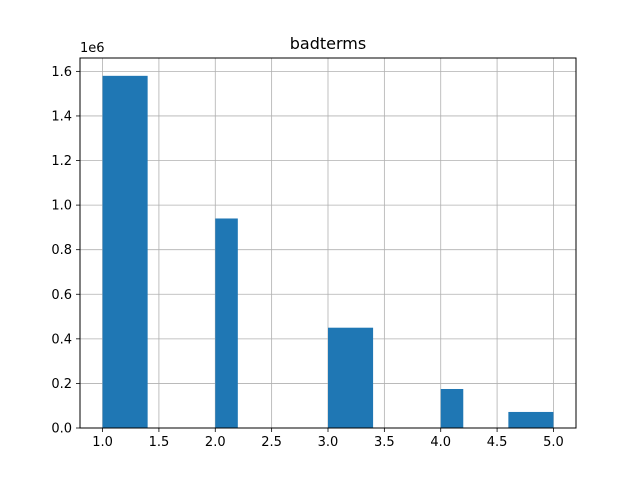 The image size is (640, 480). I want to click on x-tick-label: 3.5, so click(384, 442).